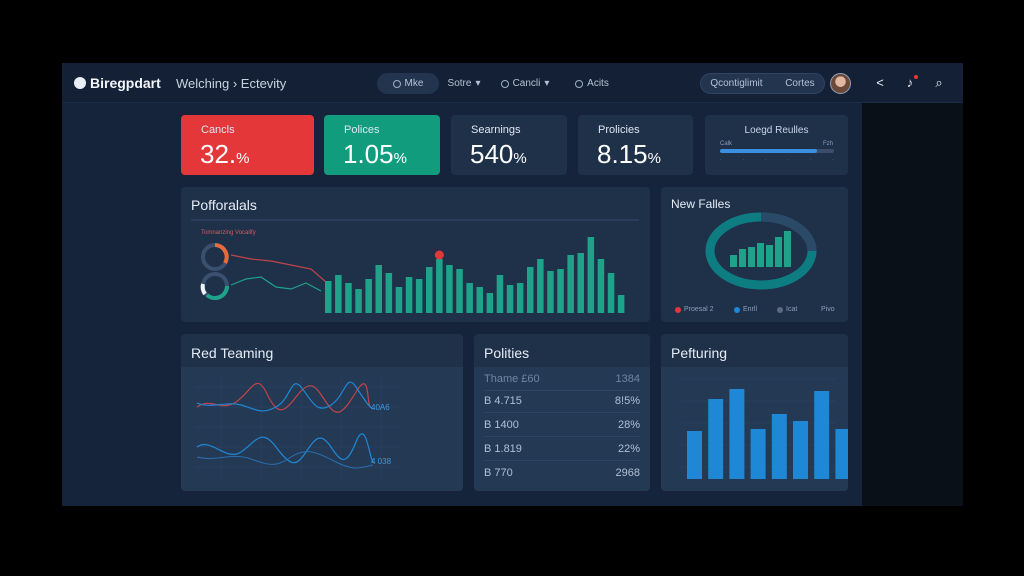 Image resolution: width=1024 pixels, height=576 pixels. I want to click on avatar, so click(840, 83).